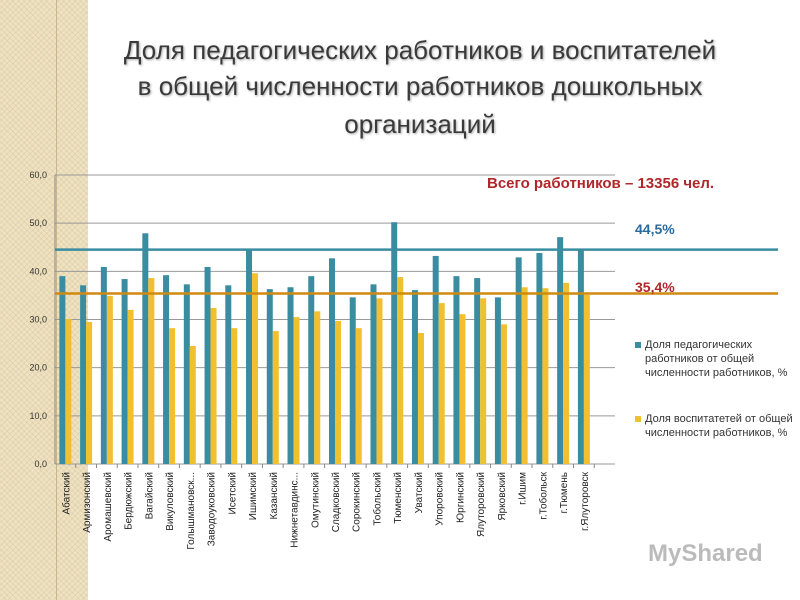  Describe the element at coordinates (523, 488) in the screenshot. I see `x-tick-label: г.Ишим` at that location.